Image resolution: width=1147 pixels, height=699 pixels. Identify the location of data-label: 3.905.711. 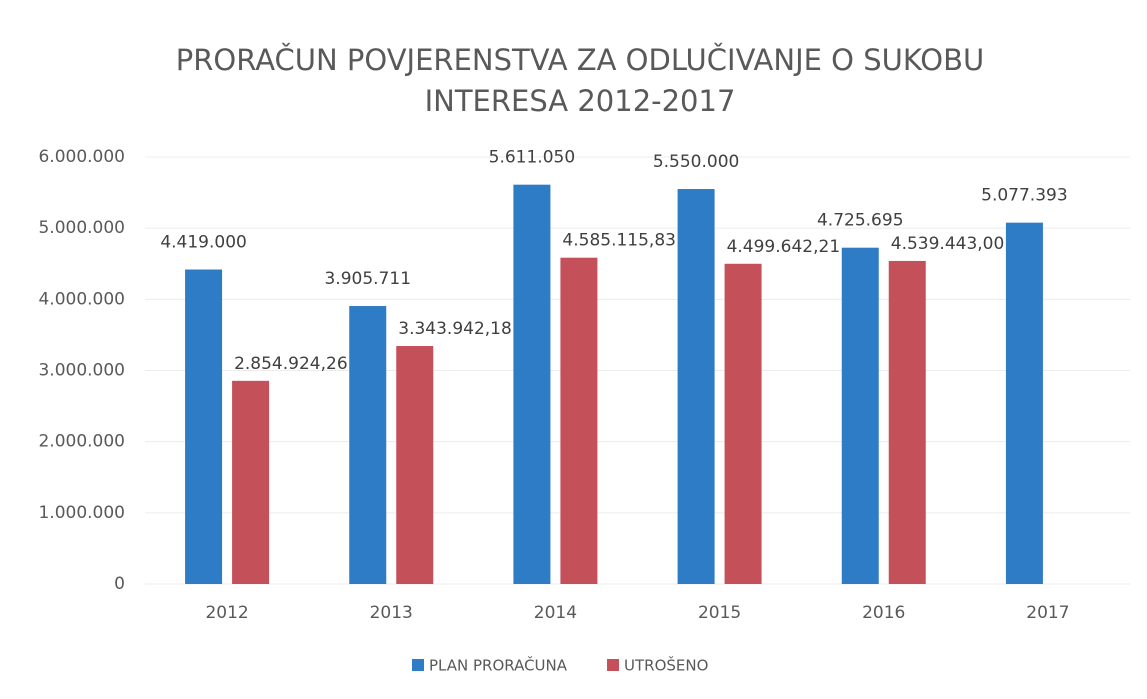
(367, 279).